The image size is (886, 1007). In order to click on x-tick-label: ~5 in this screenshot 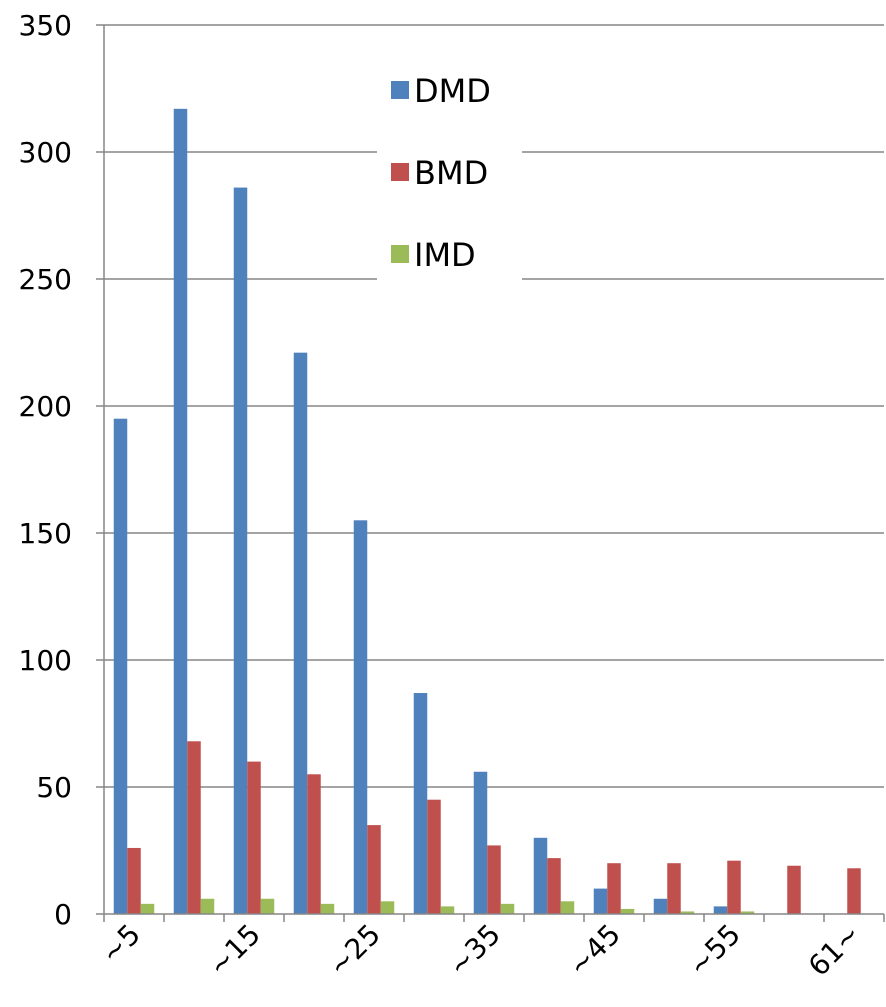, I will do `click(120, 944)`.